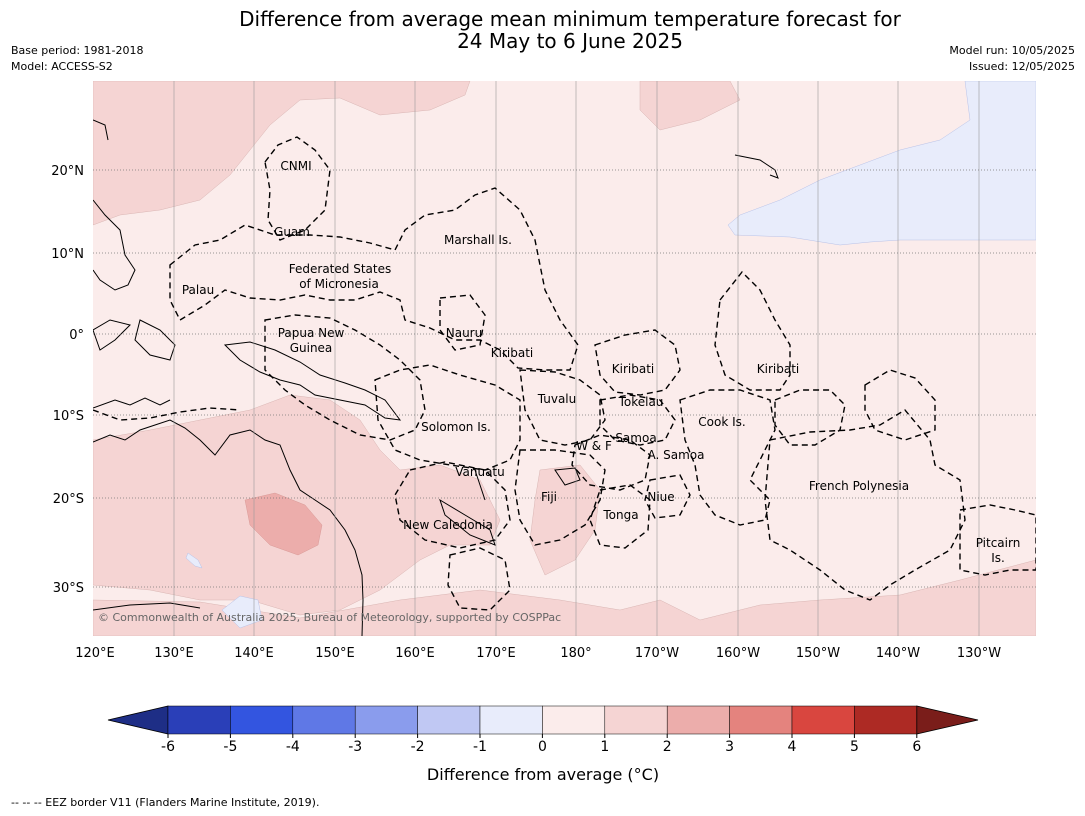 This screenshot has height=816, width=1085. I want to click on colorbar-tick-label: 4, so click(792, 747).